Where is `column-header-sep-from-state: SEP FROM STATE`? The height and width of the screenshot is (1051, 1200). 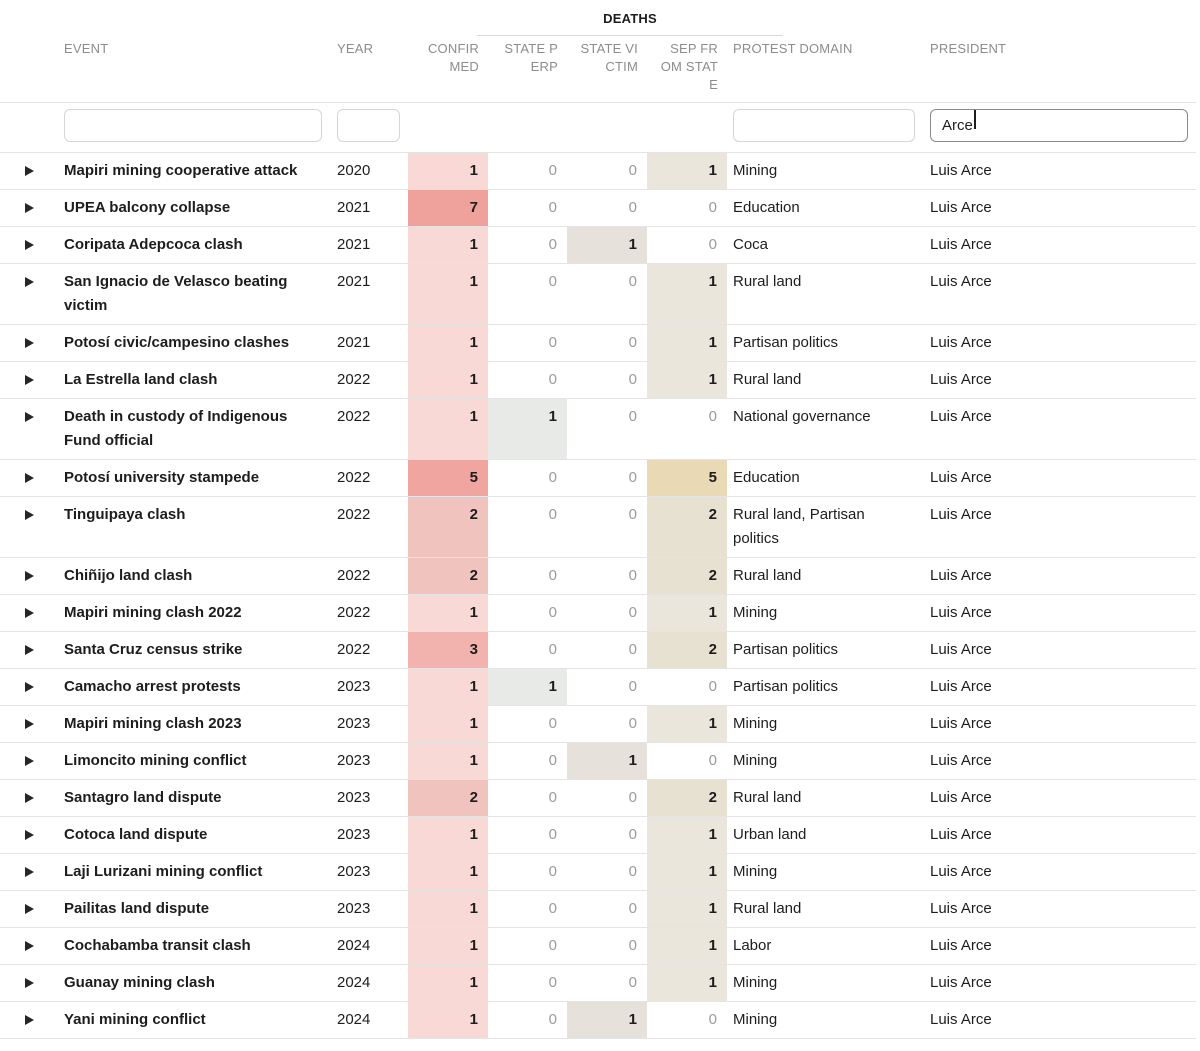
column-header-sep-from-state: SEP FROM STATE is located at coordinates (689, 66).